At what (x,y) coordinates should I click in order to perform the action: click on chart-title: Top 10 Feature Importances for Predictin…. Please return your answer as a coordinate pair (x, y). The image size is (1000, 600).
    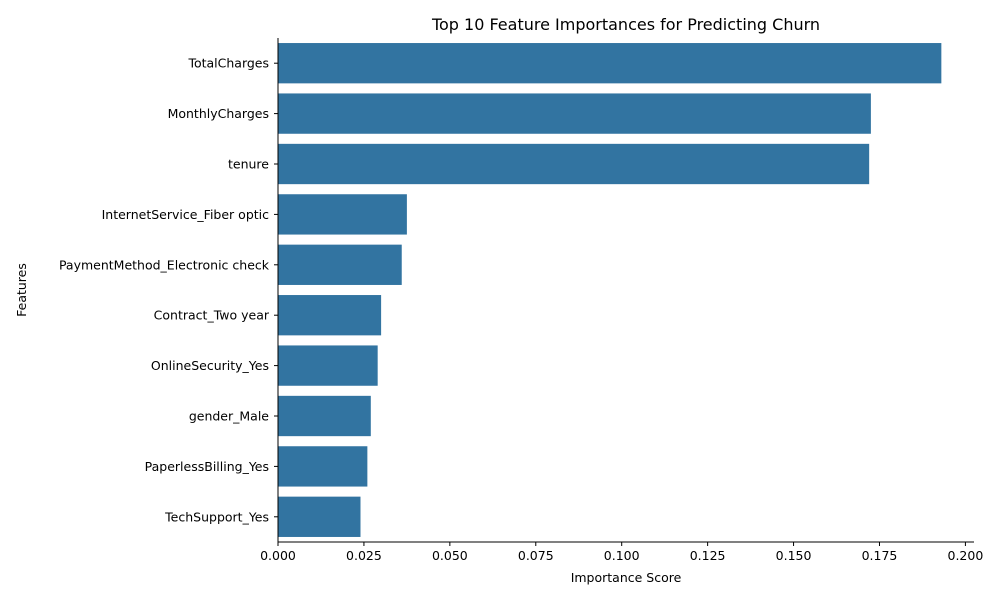
    Looking at the image, I should click on (625, 24).